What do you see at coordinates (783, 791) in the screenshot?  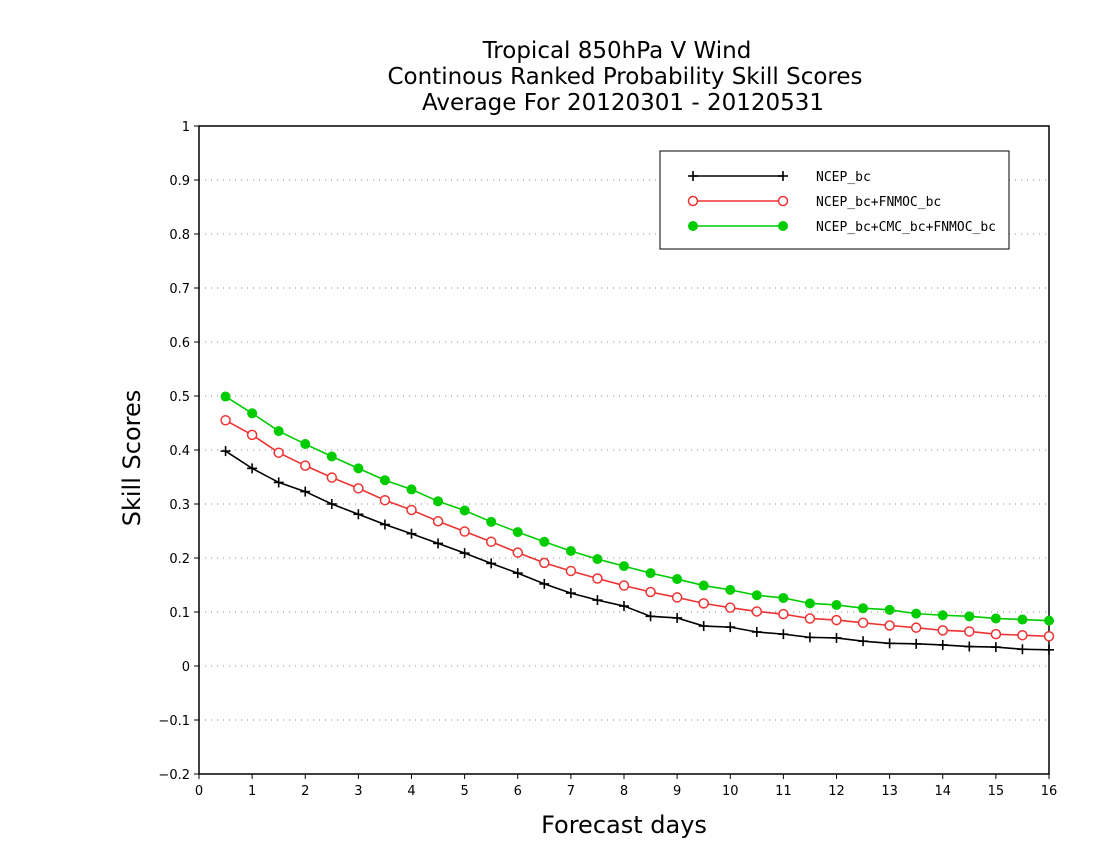 I see `x-tick-label: 11` at bounding box center [783, 791].